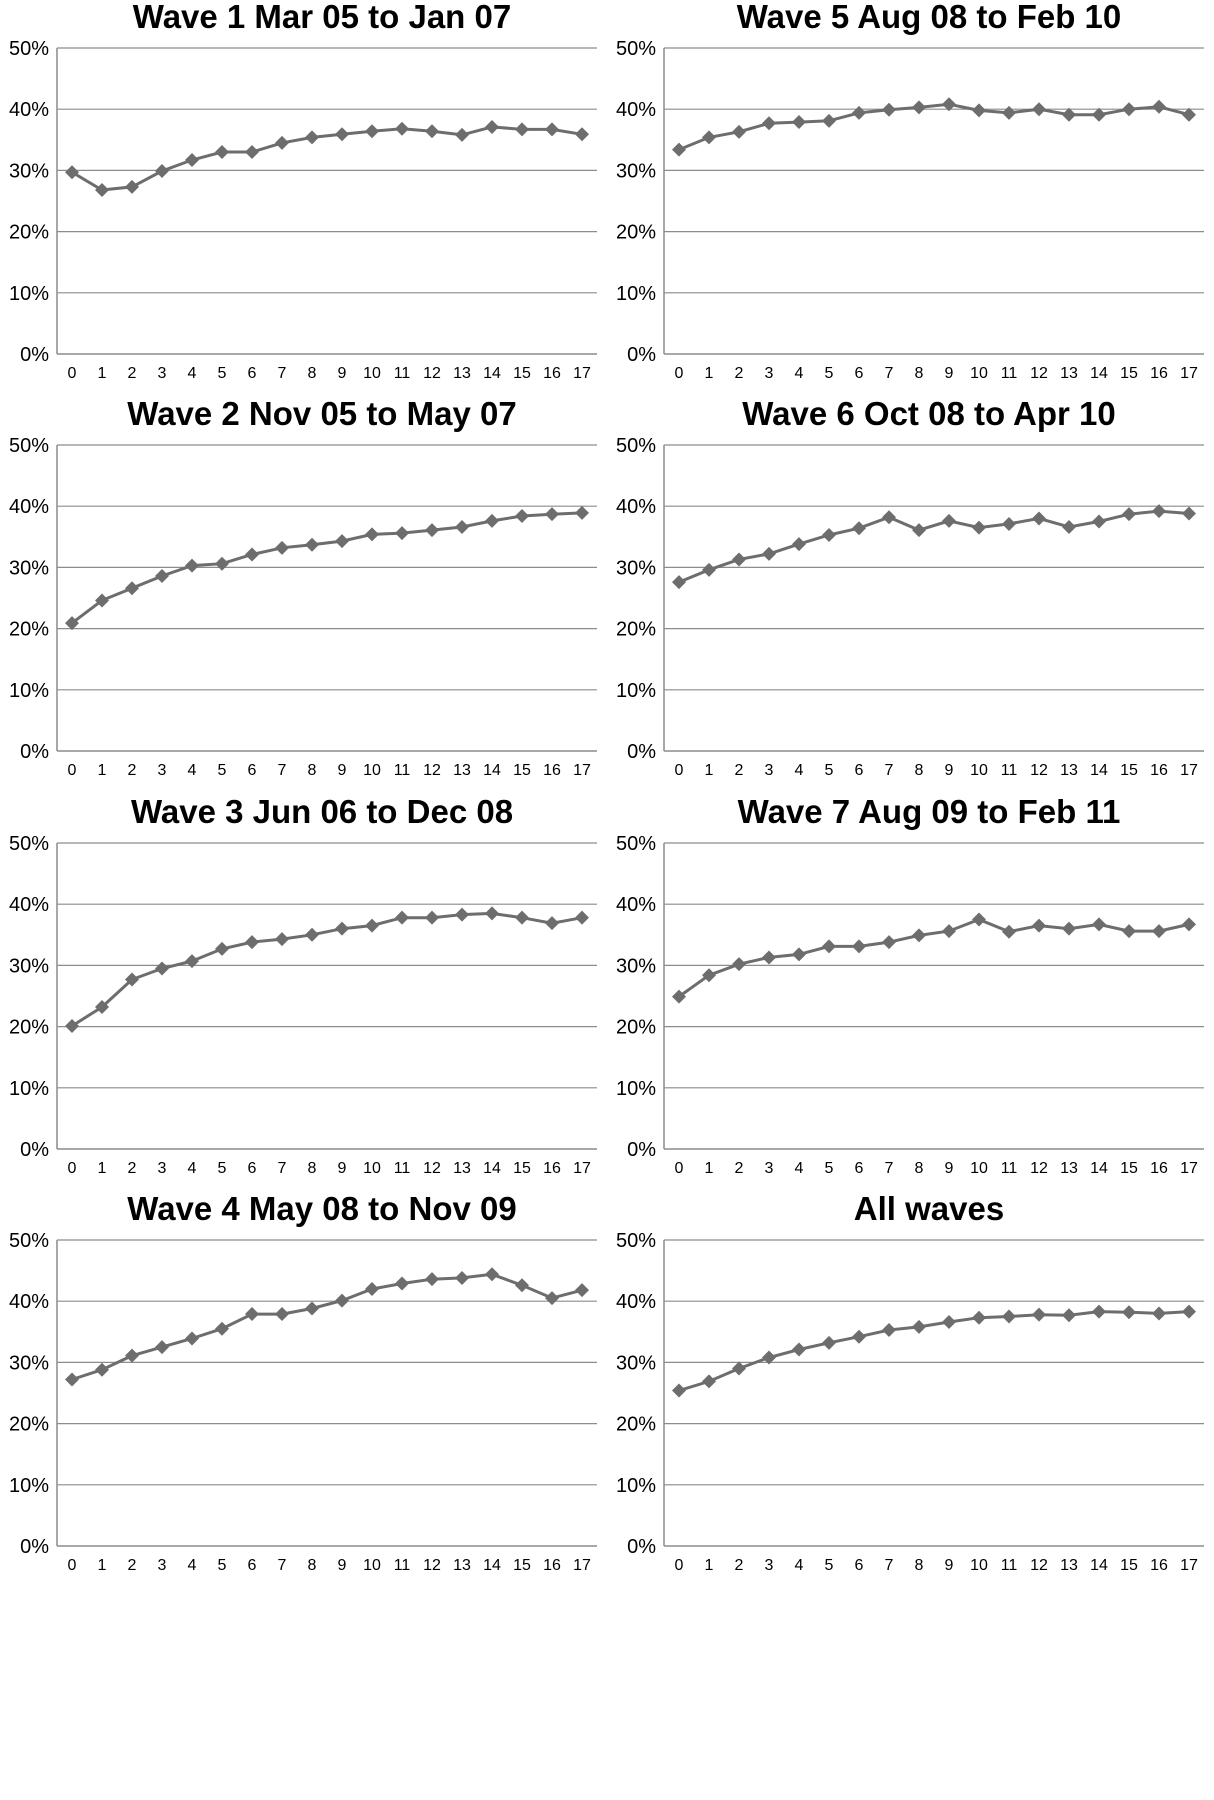 This screenshot has width=1214, height=1800. I want to click on x-tick-label: 5, so click(829, 373).